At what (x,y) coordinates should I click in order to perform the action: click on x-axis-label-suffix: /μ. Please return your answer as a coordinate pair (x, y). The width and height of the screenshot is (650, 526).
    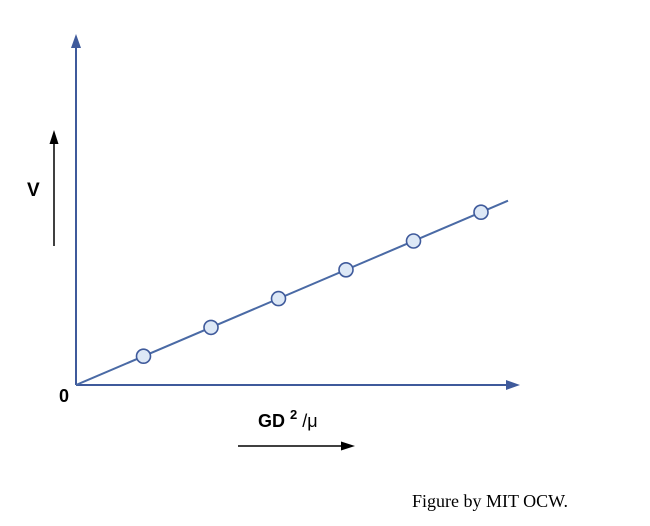
    Looking at the image, I should click on (309, 421).